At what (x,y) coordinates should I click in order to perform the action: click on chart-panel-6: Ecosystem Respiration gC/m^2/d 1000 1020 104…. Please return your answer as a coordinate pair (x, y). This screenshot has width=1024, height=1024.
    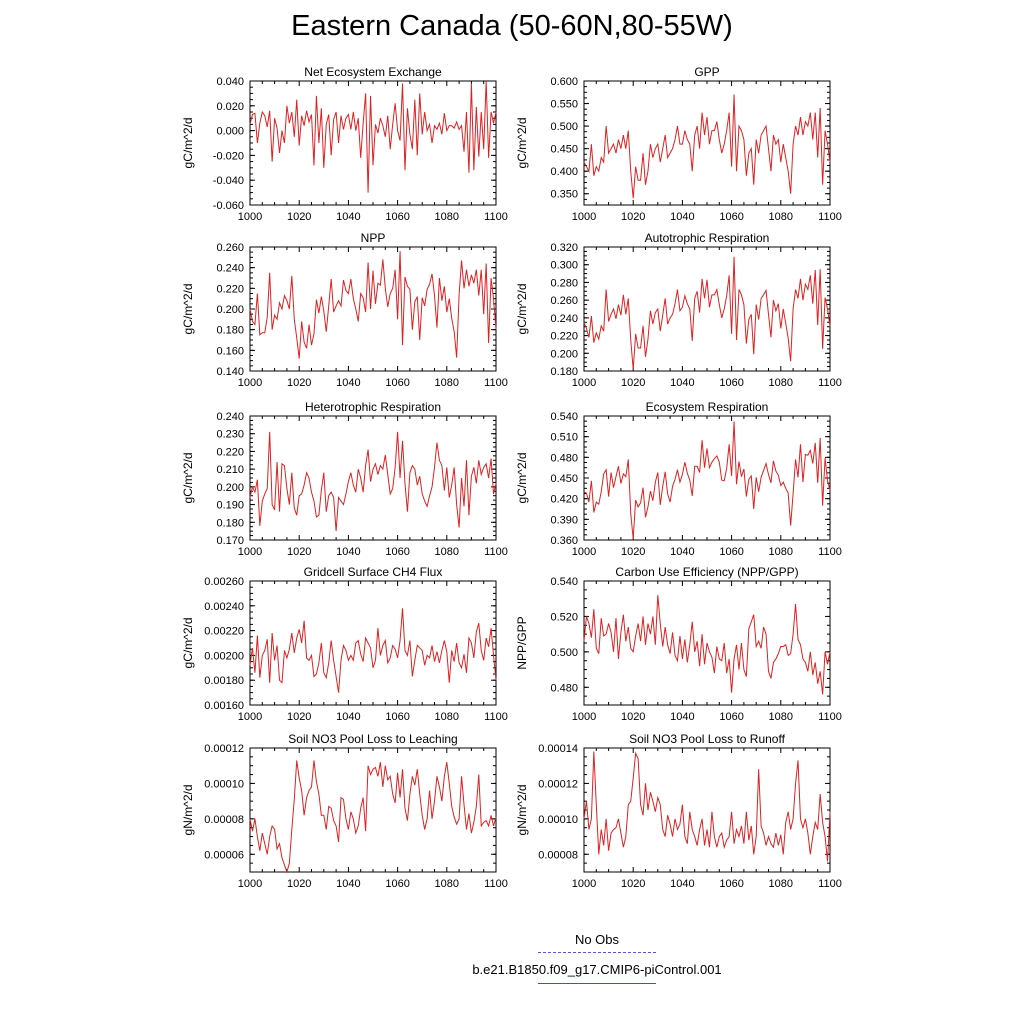
    Looking at the image, I should click on (678, 479).